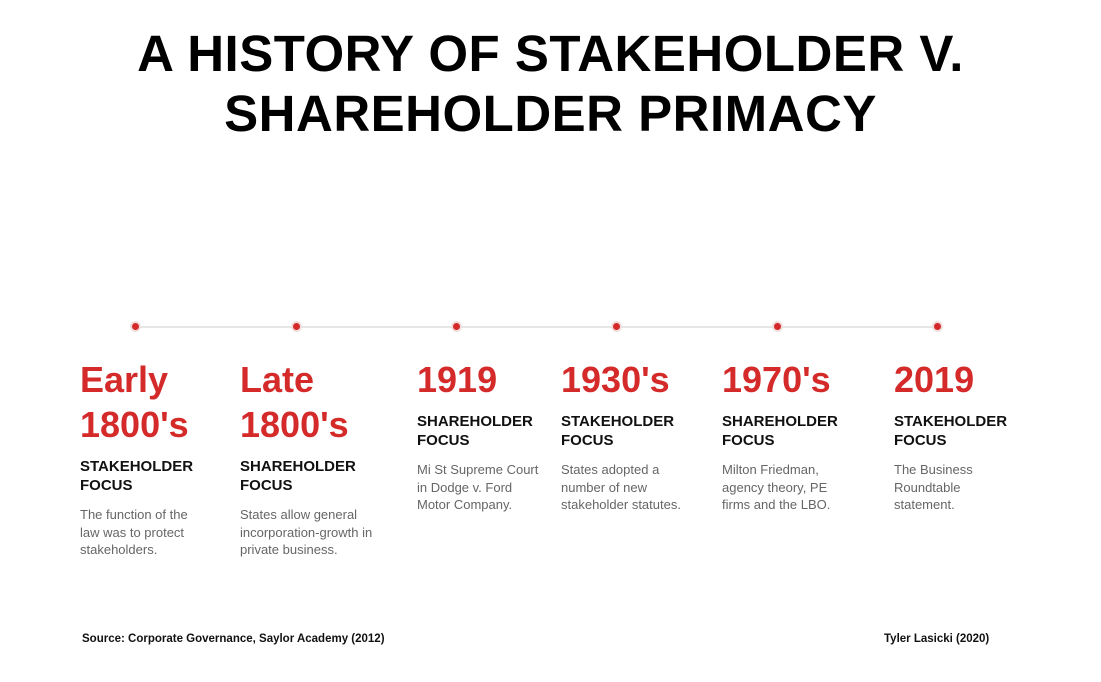 The width and height of the screenshot is (1101, 682). What do you see at coordinates (937, 639) in the screenshot?
I see `author-credit: Tyler Lasicki (2020)` at bounding box center [937, 639].